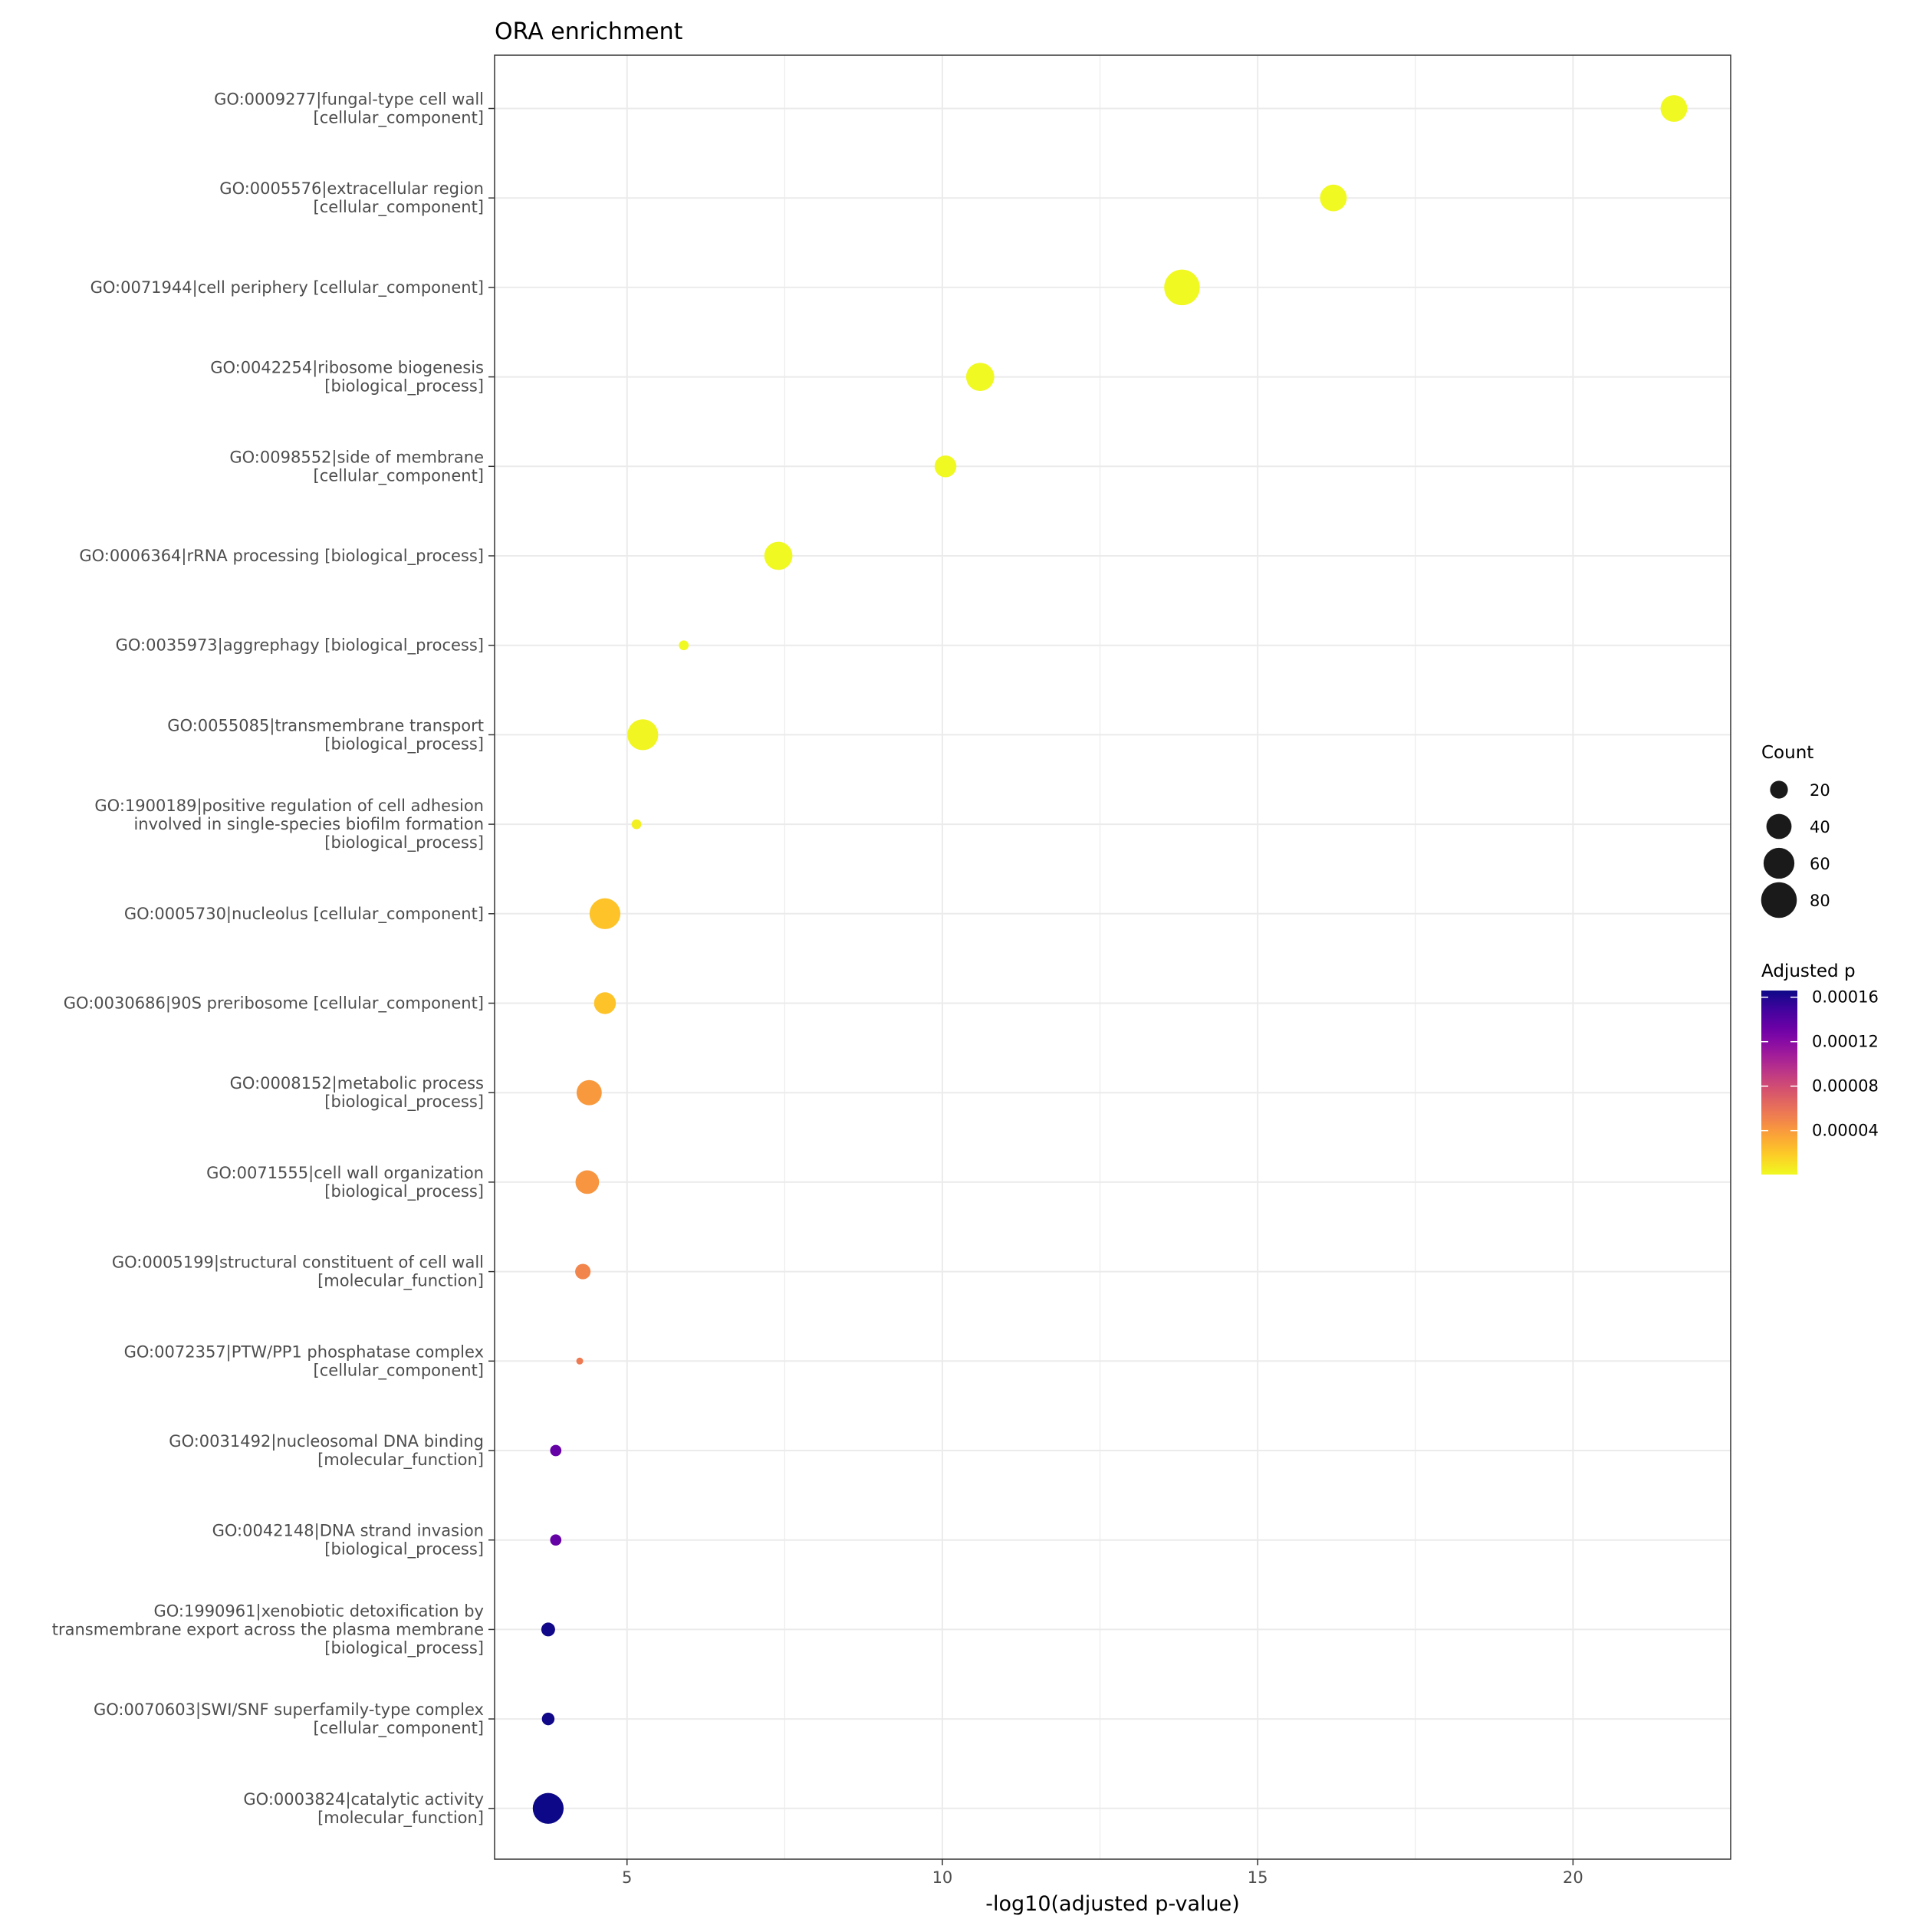  What do you see at coordinates (627, 1878) in the screenshot?
I see `x-tick-label: 5` at bounding box center [627, 1878].